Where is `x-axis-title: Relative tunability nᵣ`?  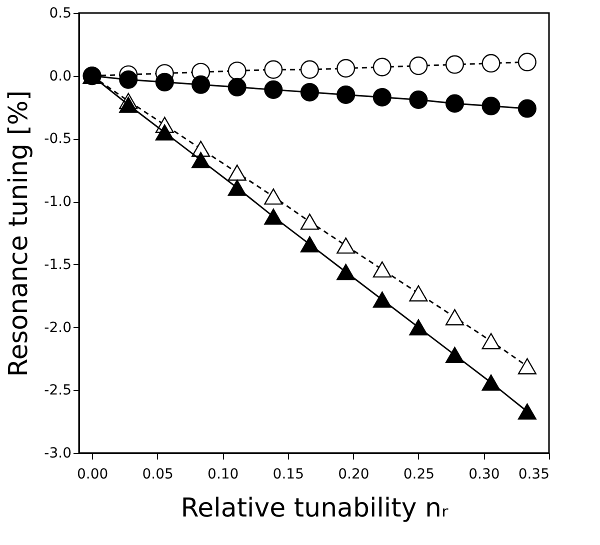
x-axis-title: Relative tunability nᵣ is located at coordinates (314, 509).